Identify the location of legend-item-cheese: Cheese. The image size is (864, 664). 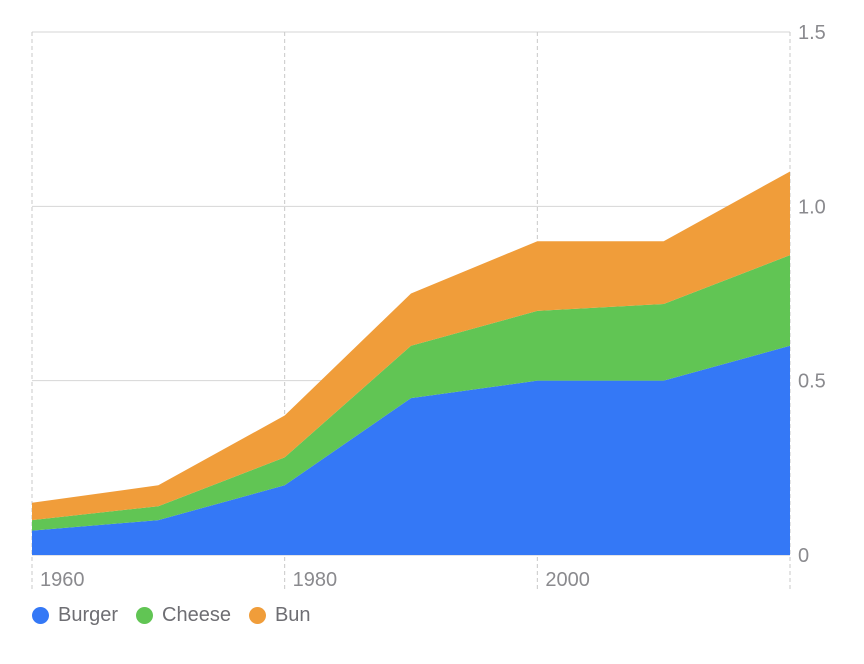
(183, 615).